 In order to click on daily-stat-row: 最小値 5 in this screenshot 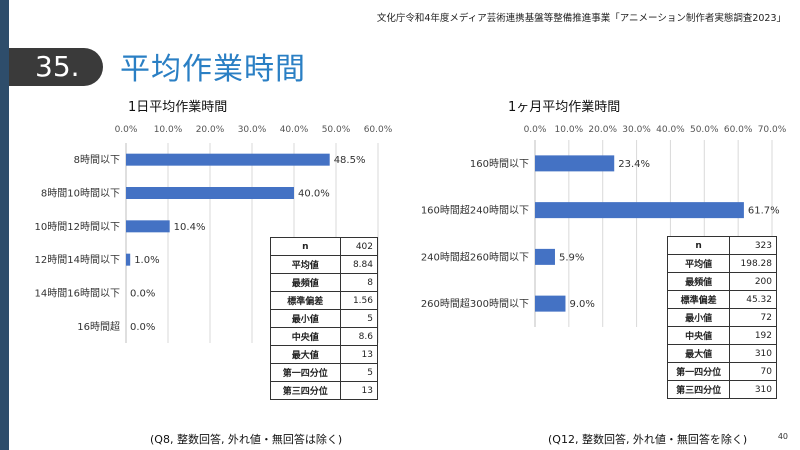, I will do `click(324, 318)`.